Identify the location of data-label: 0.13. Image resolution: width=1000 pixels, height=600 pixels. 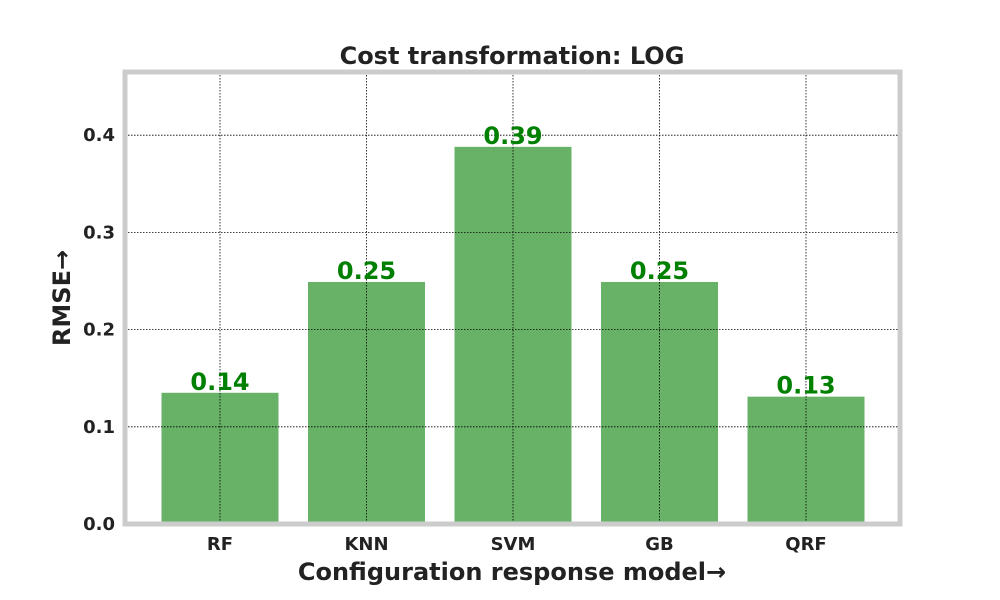
(805, 386).